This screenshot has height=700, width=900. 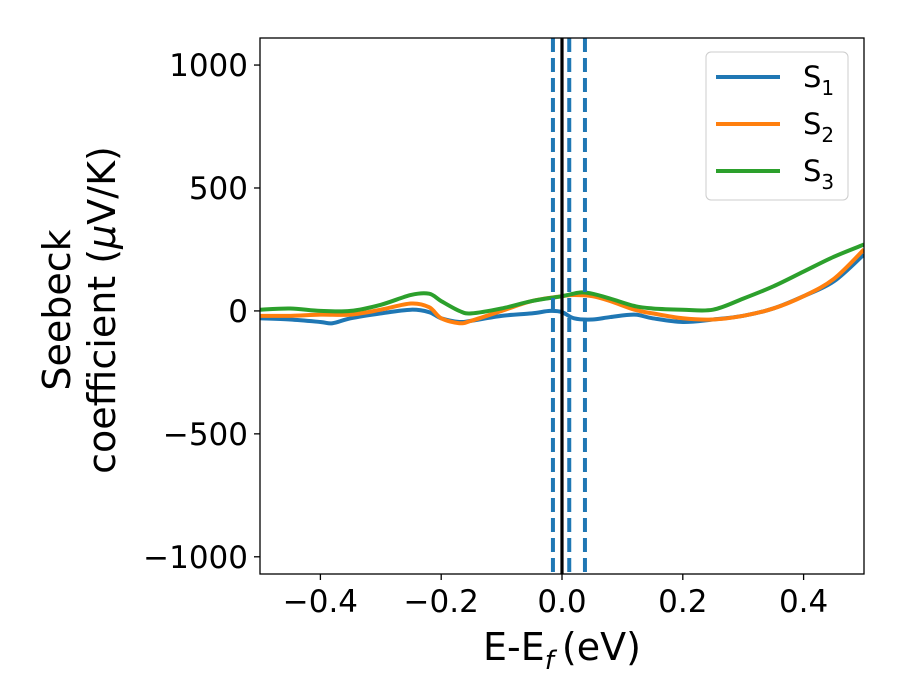 What do you see at coordinates (195, 558) in the screenshot?
I see `y-tick-label: −1000` at bounding box center [195, 558].